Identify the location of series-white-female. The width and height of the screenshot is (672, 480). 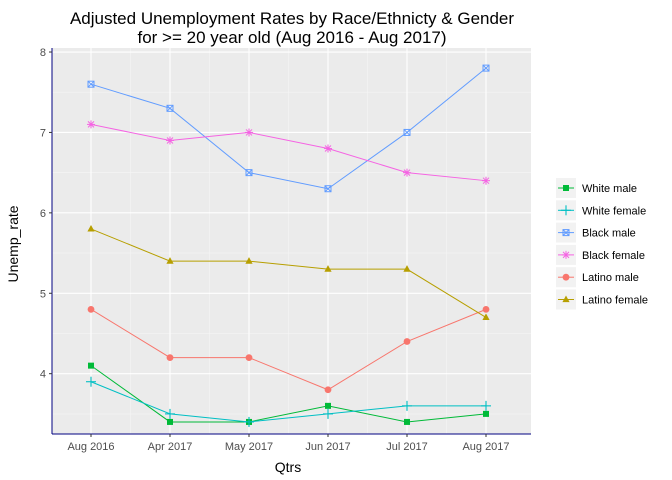
(288, 401).